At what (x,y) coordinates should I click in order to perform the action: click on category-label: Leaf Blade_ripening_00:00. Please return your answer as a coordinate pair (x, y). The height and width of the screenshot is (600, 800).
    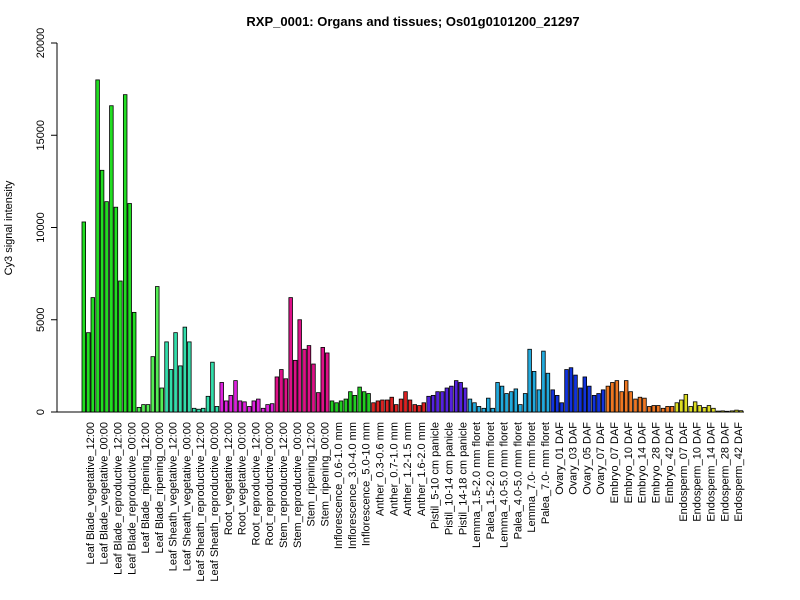
    Looking at the image, I should click on (160, 488).